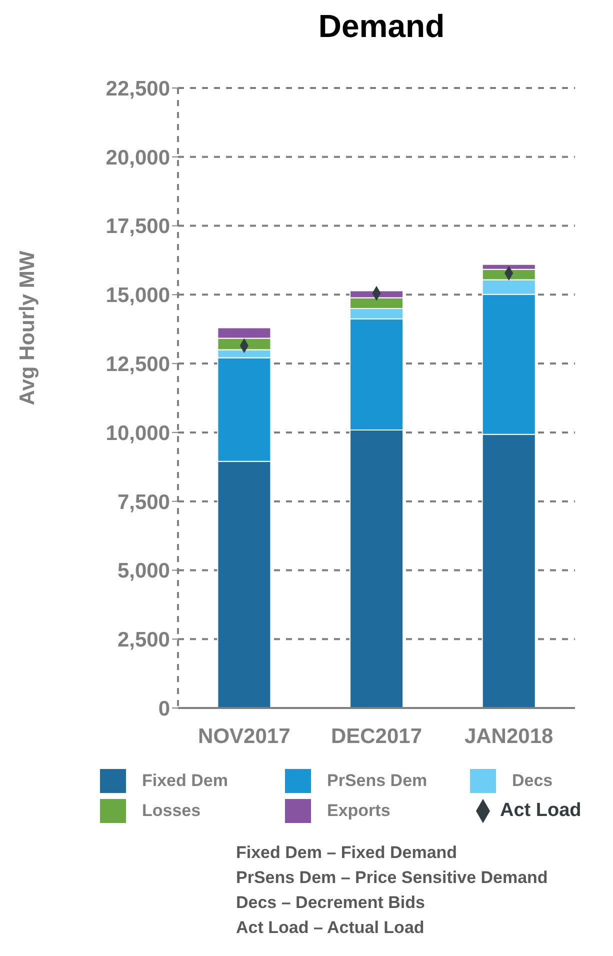  Describe the element at coordinates (331, 928) in the screenshot. I see `text: Act Load – Actual Load` at that location.